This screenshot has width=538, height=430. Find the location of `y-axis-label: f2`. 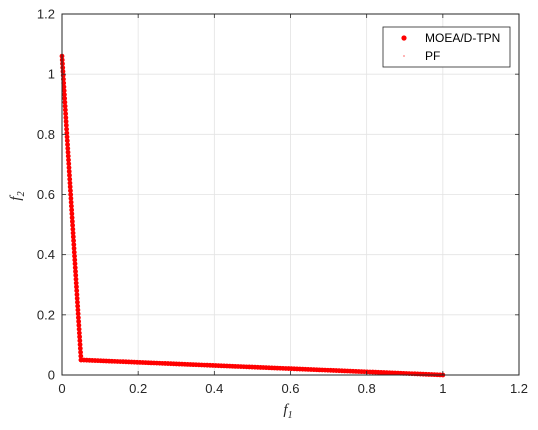

y-axis-label: f2 is located at coordinates (17, 195).